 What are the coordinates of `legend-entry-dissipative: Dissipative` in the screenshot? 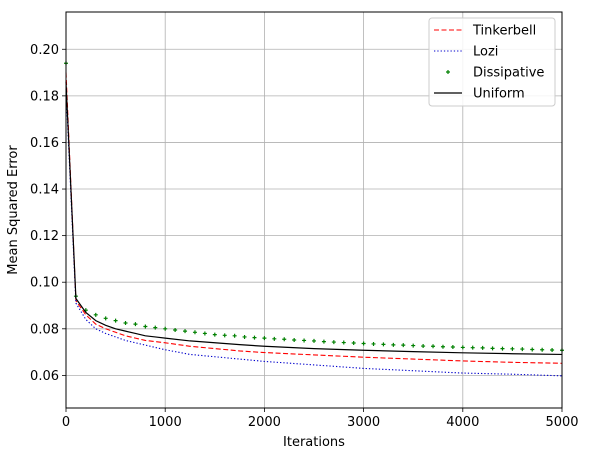 It's located at (495, 73).